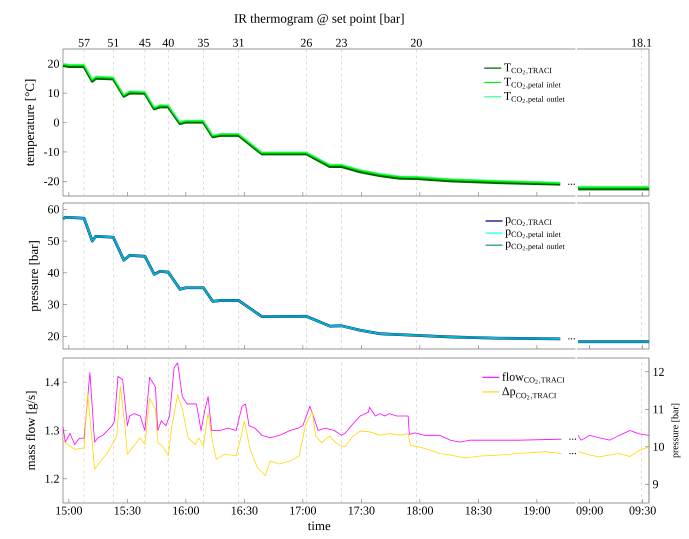 This screenshot has width=689, height=539. I want to click on legend-label: $\mathrm{flow}_{\mathrm{CO_2,TRACI}}$, so click(533, 378).